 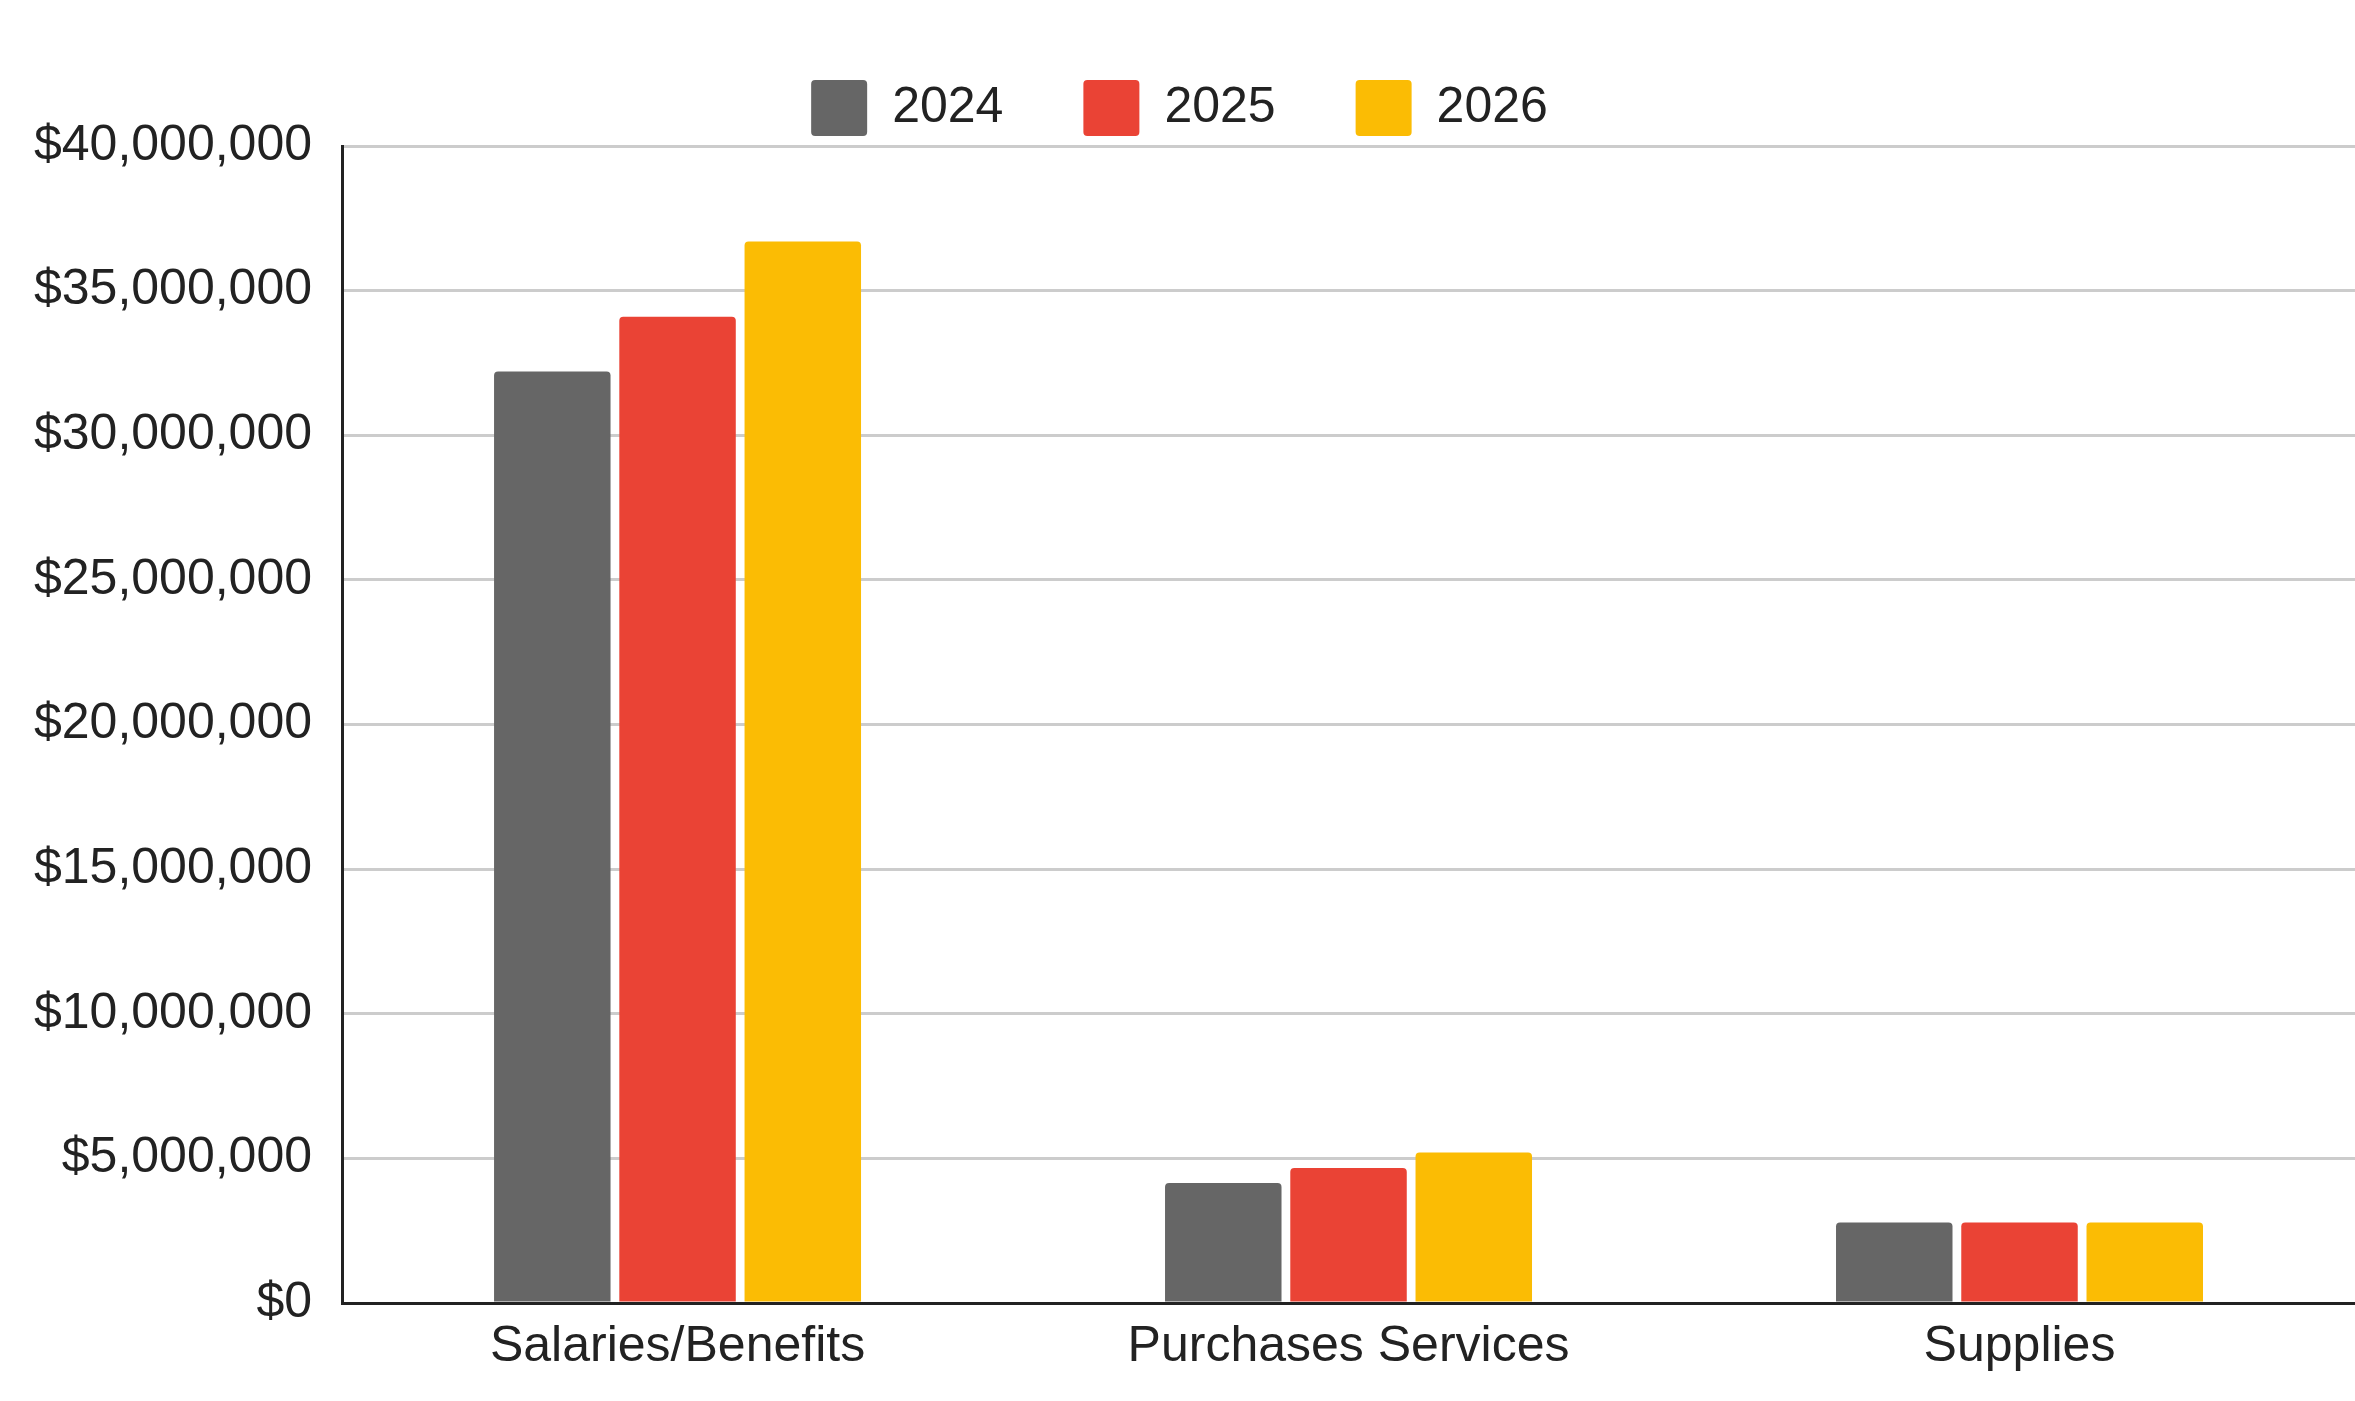 What do you see at coordinates (1220, 104) in the screenshot?
I see `legend-label: 2025` at bounding box center [1220, 104].